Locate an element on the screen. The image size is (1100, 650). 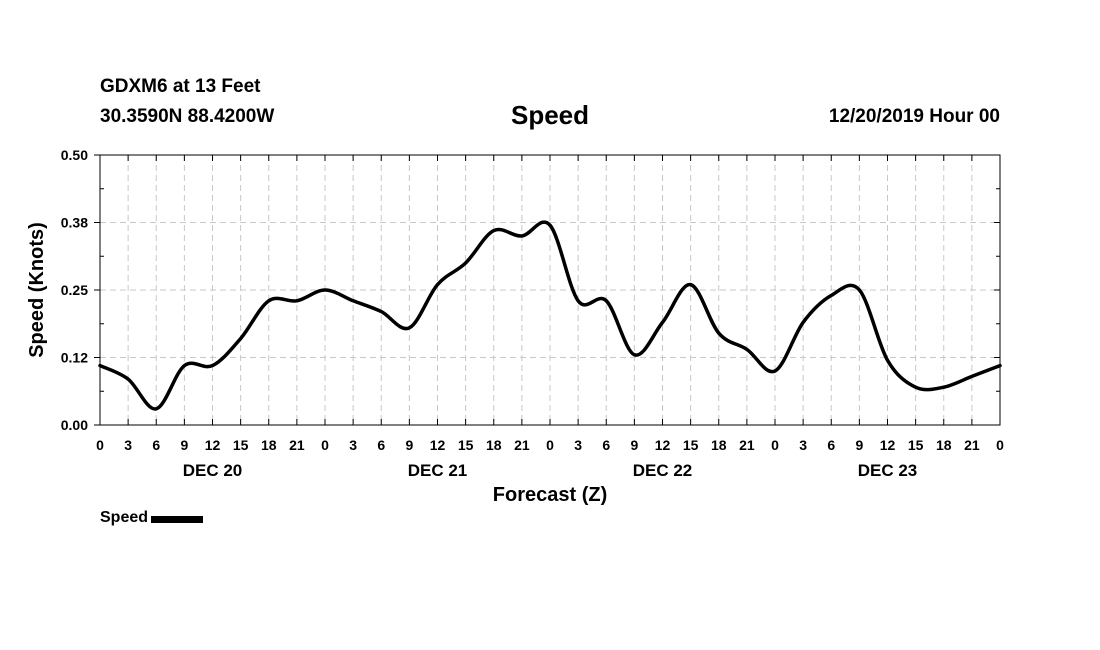
legend-swatch is located at coordinates (177, 519).